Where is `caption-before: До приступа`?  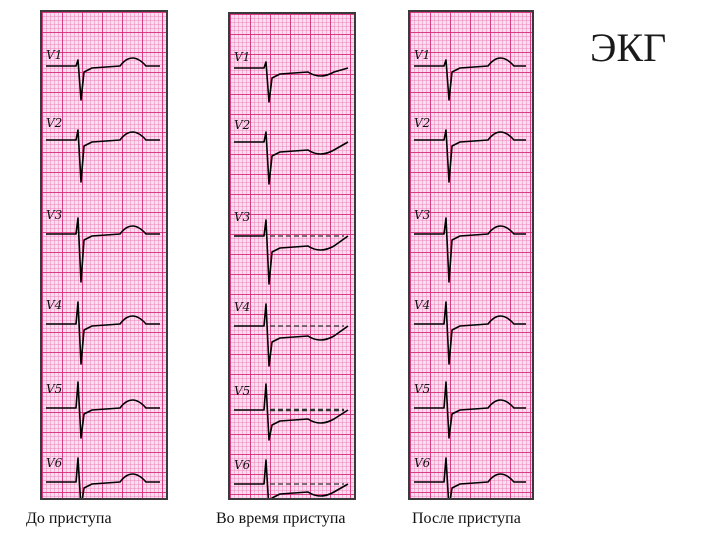
caption-before: До приступа is located at coordinates (69, 518).